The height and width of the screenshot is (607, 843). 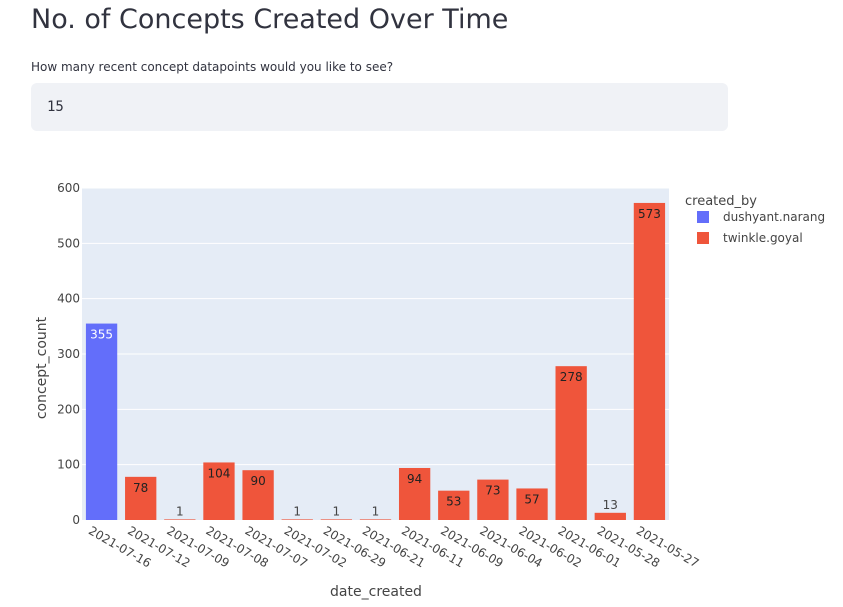 I want to click on data-label: 573, so click(x=649, y=214).